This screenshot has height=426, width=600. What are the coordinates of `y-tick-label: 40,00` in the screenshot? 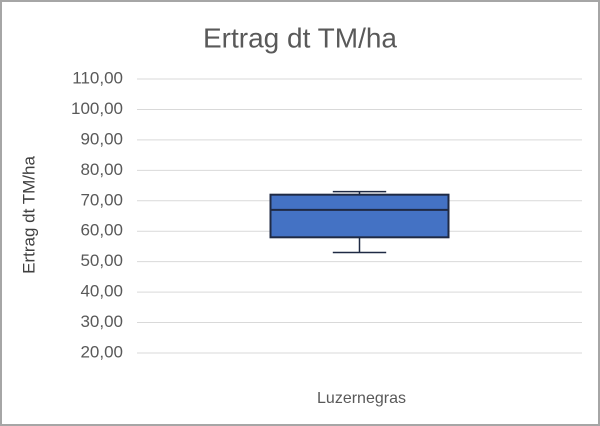 It's located at (101, 291).